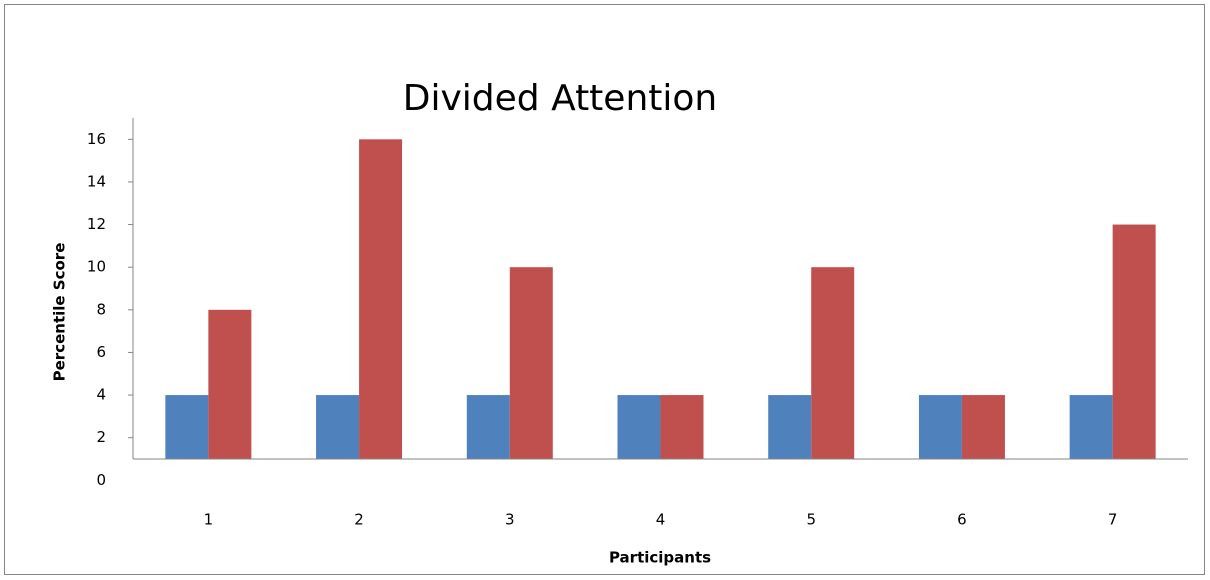  What do you see at coordinates (101, 480) in the screenshot?
I see `y-tick-label: 0` at bounding box center [101, 480].